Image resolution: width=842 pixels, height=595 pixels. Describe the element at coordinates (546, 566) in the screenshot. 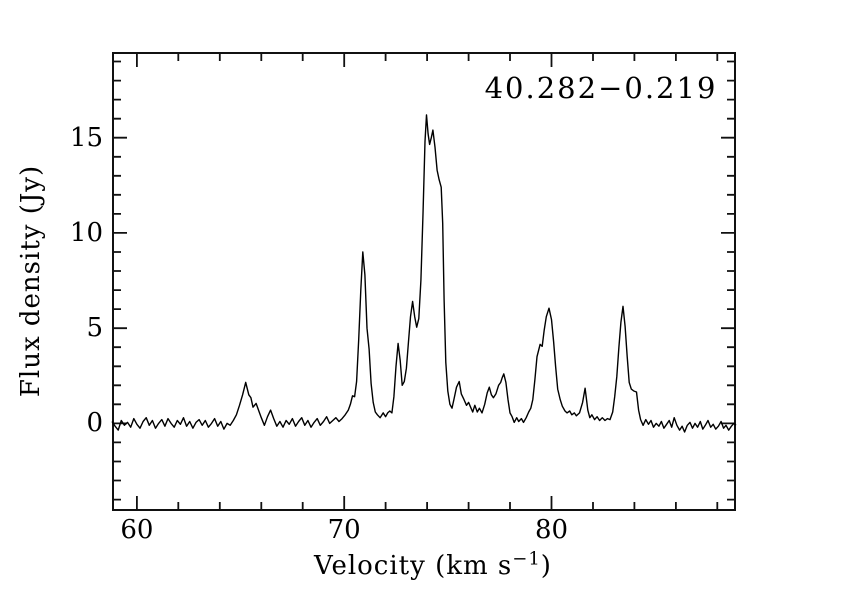

I see `x-axis-title-suffix: )` at that location.